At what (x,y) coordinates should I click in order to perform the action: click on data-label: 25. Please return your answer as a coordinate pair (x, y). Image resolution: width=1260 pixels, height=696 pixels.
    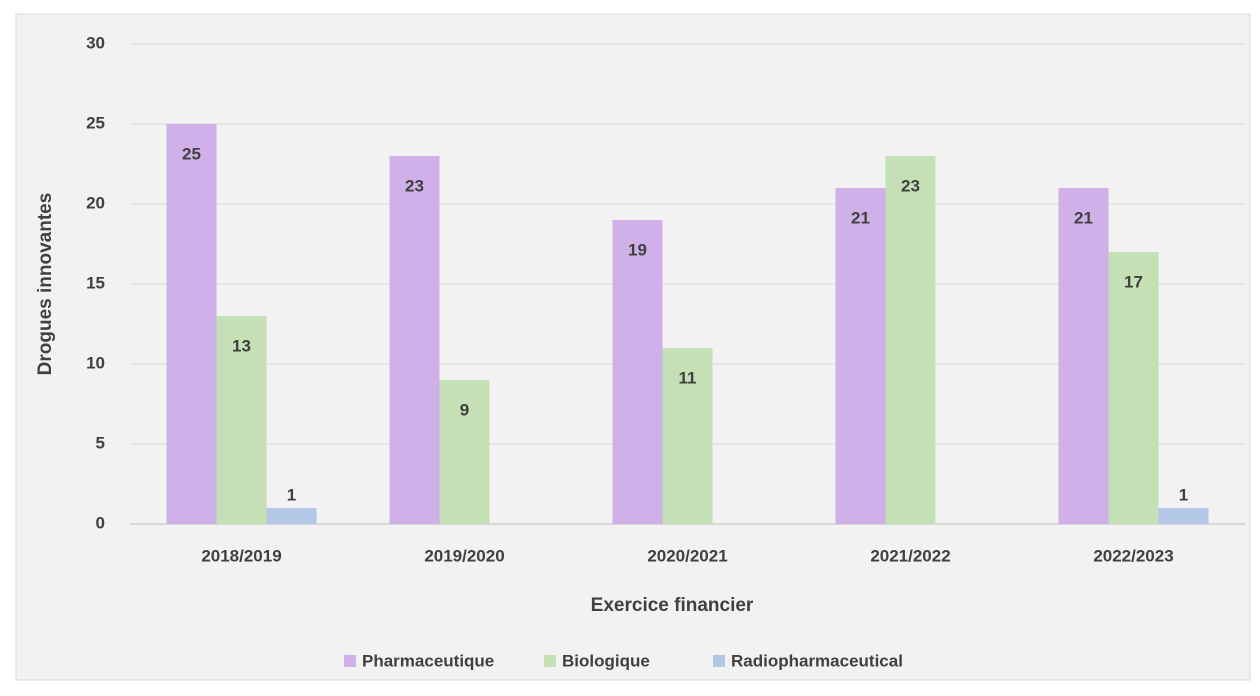
    Looking at the image, I should click on (191, 153).